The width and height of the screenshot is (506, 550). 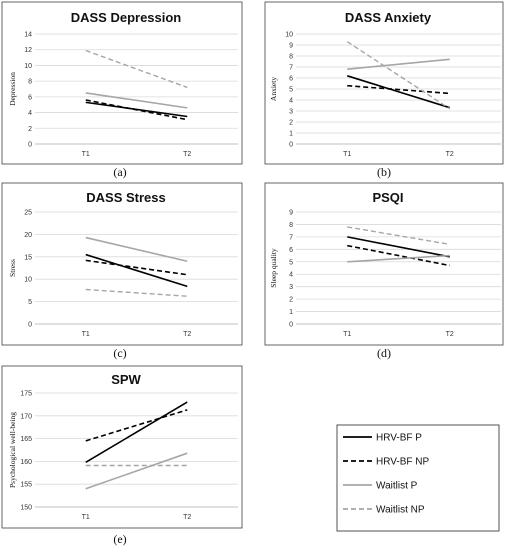 What do you see at coordinates (28, 257) in the screenshot?
I see `y-tick-label: 15` at bounding box center [28, 257].